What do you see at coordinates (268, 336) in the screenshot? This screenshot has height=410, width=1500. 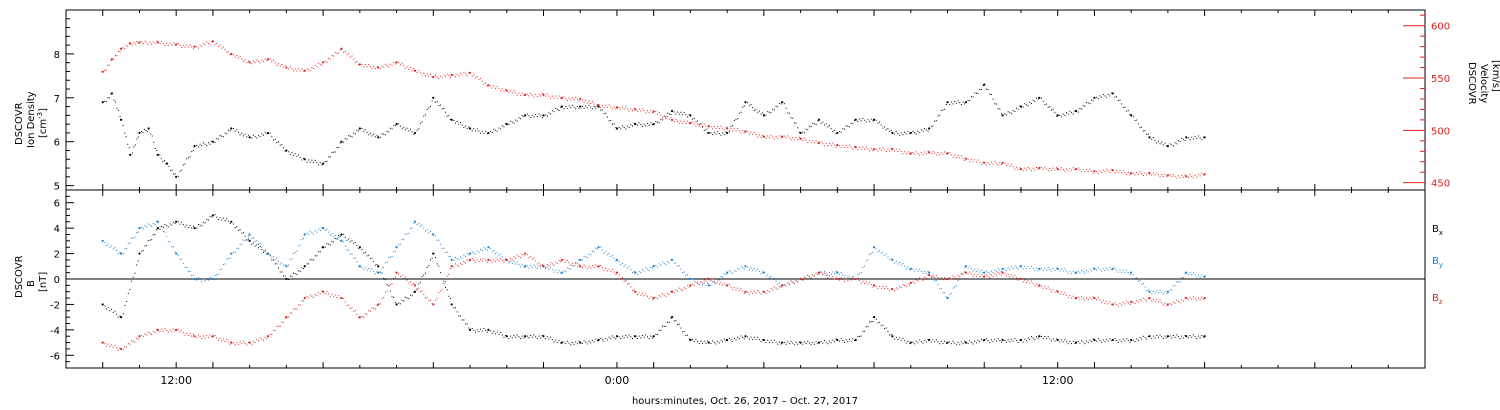 I see `bz-series-point` at bounding box center [268, 336].